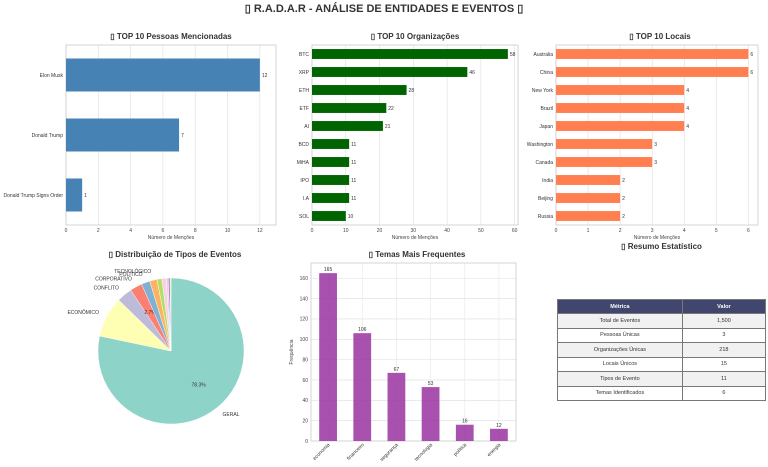 The height and width of the screenshot is (467, 768). What do you see at coordinates (661, 246) in the screenshot?
I see `stats-title: ▯ Resumo Estatístico` at bounding box center [661, 246].